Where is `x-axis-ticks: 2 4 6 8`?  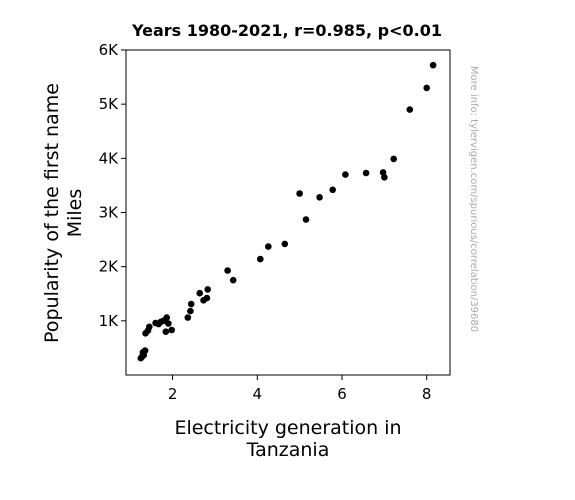
x-axis-ticks: 2 4 6 8 is located at coordinates (300, 389).